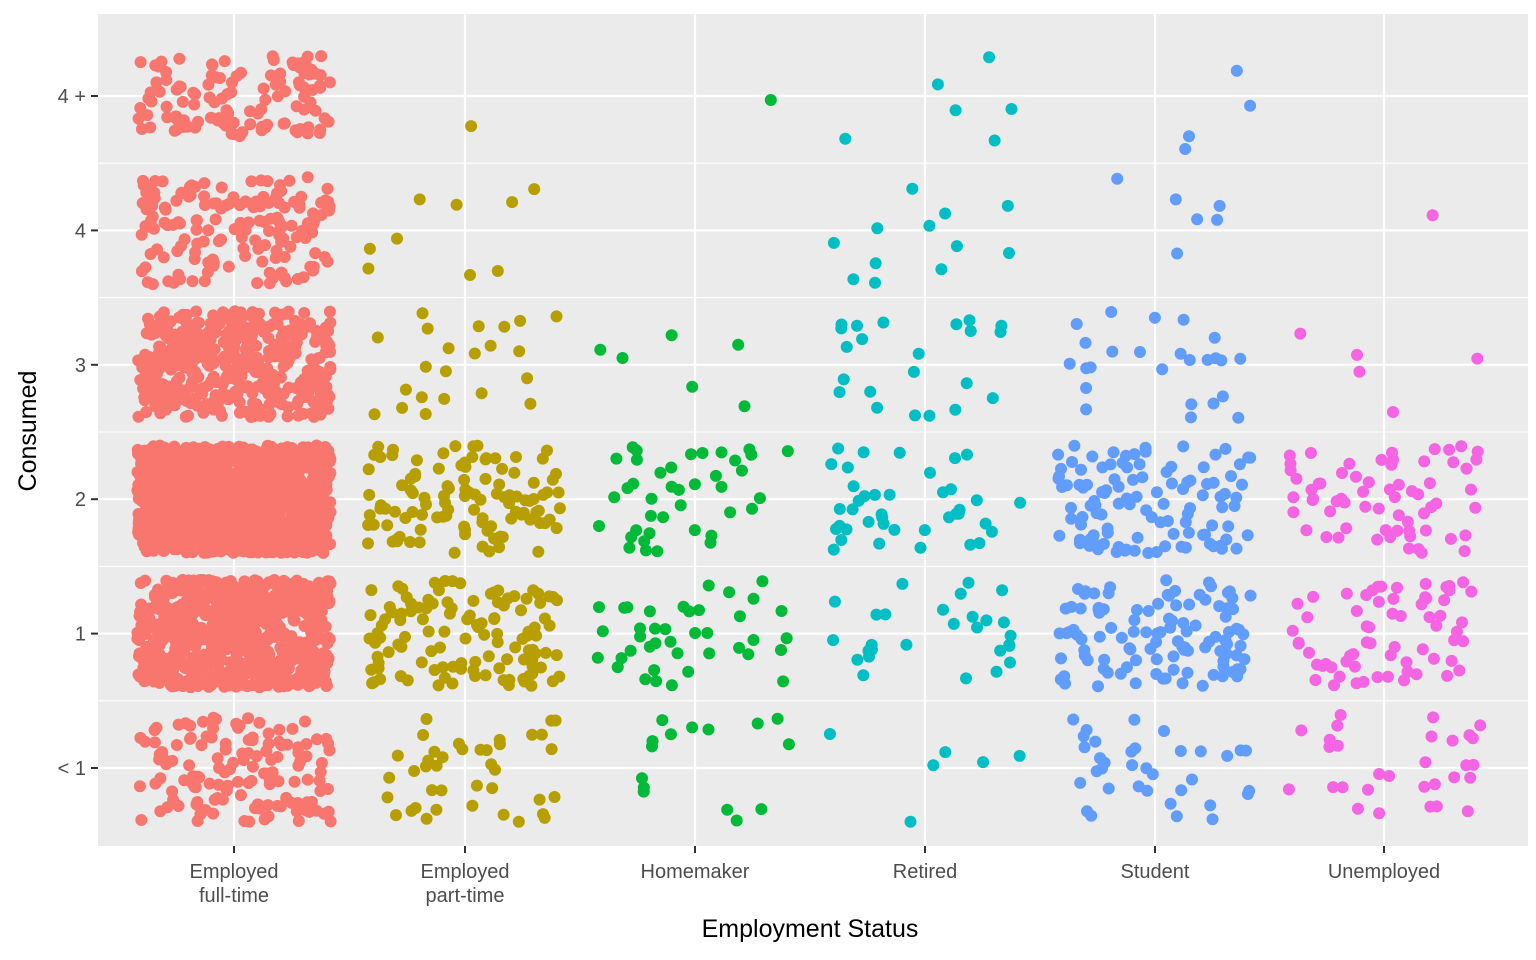  Describe the element at coordinates (80, 231) in the screenshot. I see `y-tick-label: 4` at that location.